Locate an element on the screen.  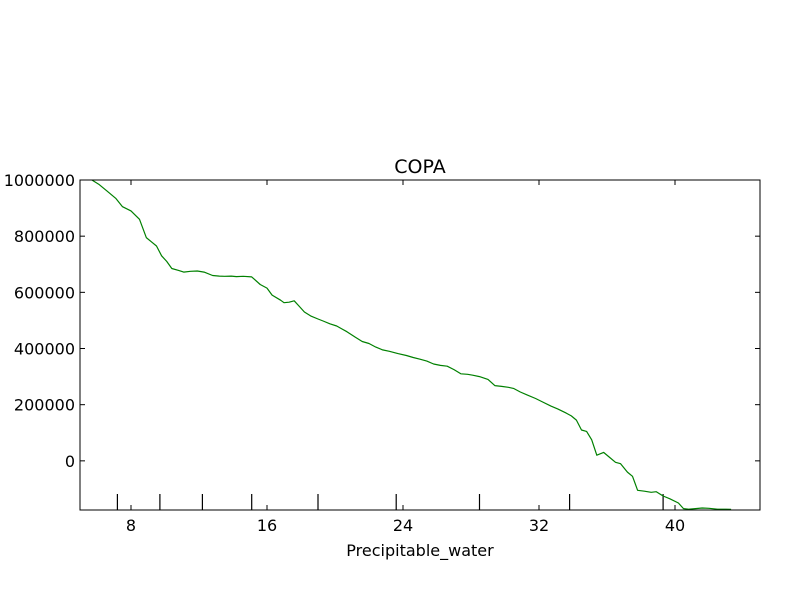
x-axis-label: Precipitable_water is located at coordinates (420, 551).